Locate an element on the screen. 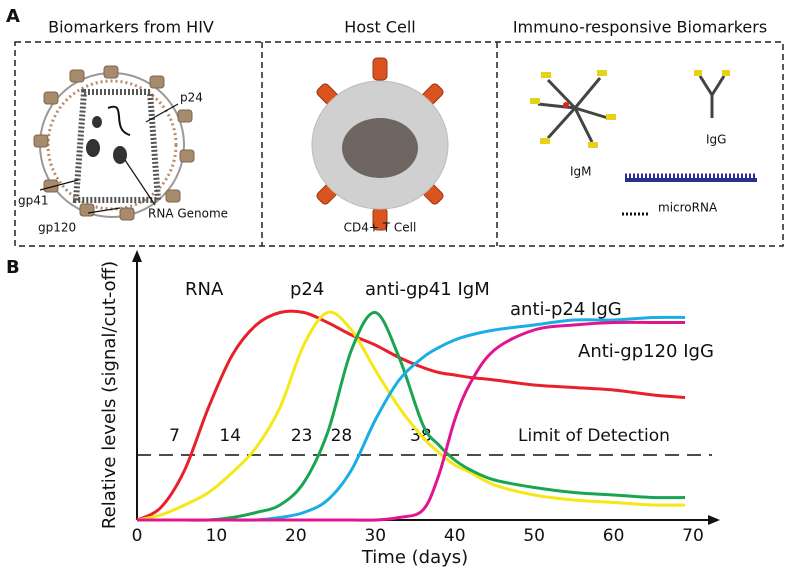 This screenshot has width=800, height=576. detection-day: 14 is located at coordinates (230, 436).